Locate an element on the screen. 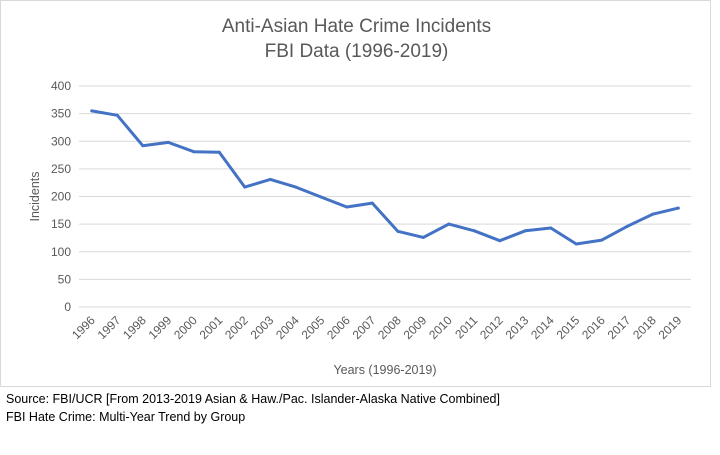 Image resolution: width=720 pixels, height=455 pixels. x-tick-label: 2009 is located at coordinates (415, 327).